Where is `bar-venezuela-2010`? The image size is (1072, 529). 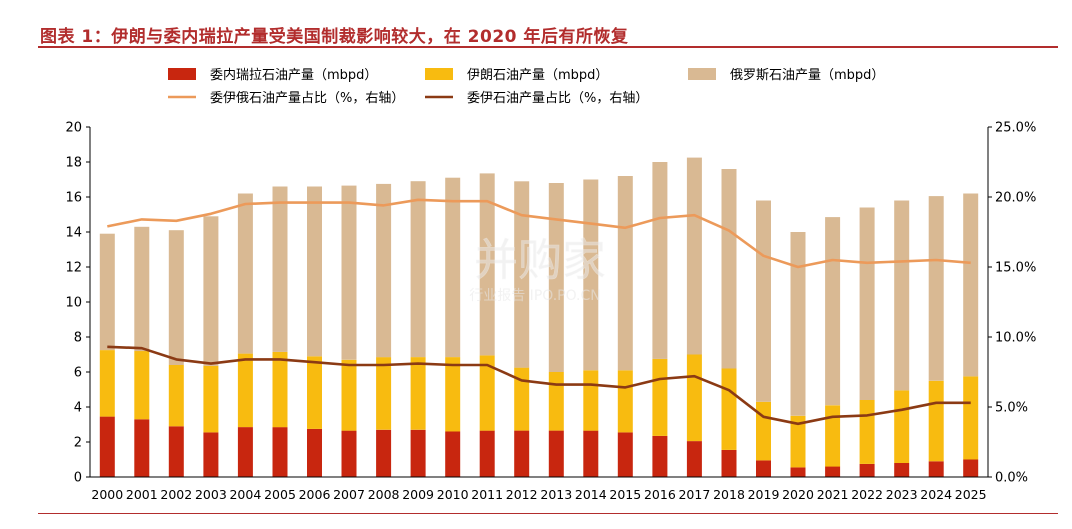
bar-venezuela-2010 is located at coordinates (453, 454).